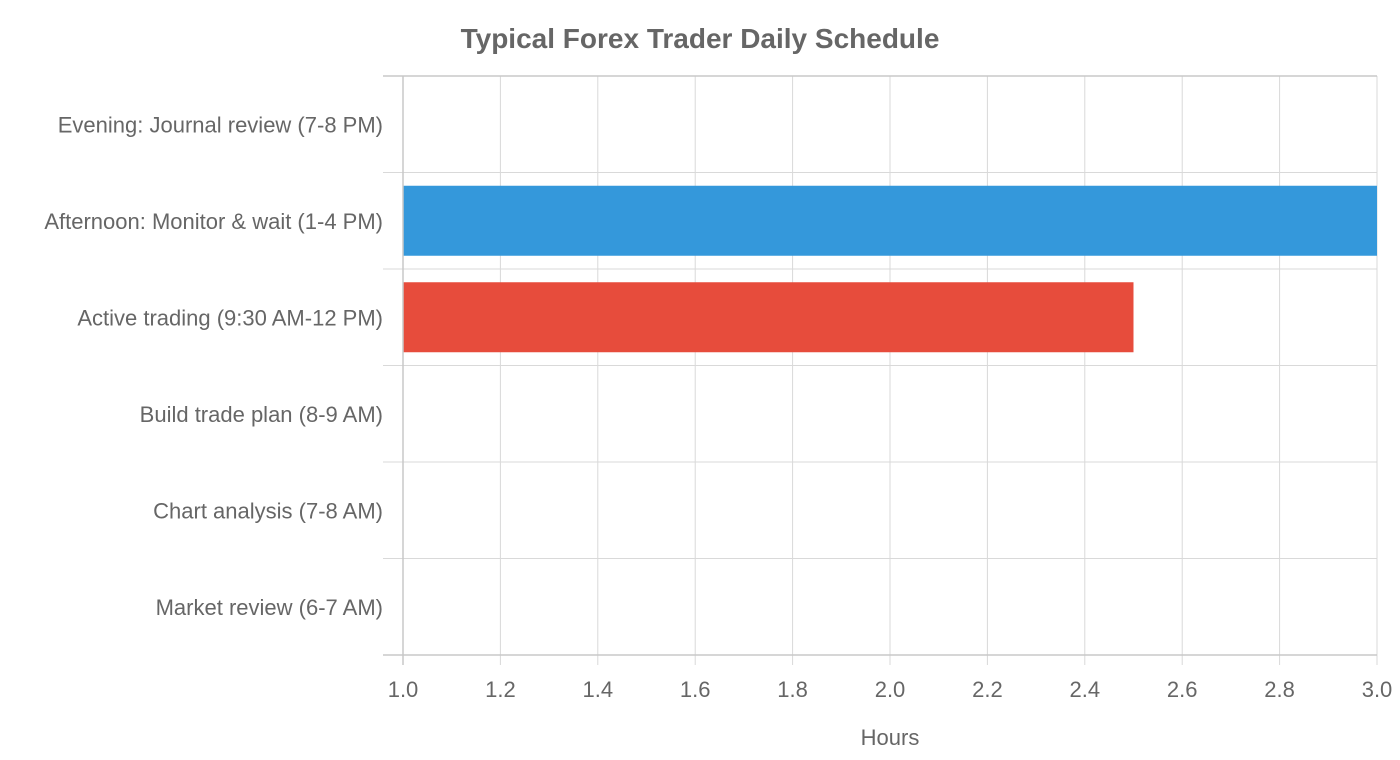 This screenshot has width=1400, height=760. Describe the element at coordinates (695, 689) in the screenshot. I see `x-tick-label: 1.6` at that location.